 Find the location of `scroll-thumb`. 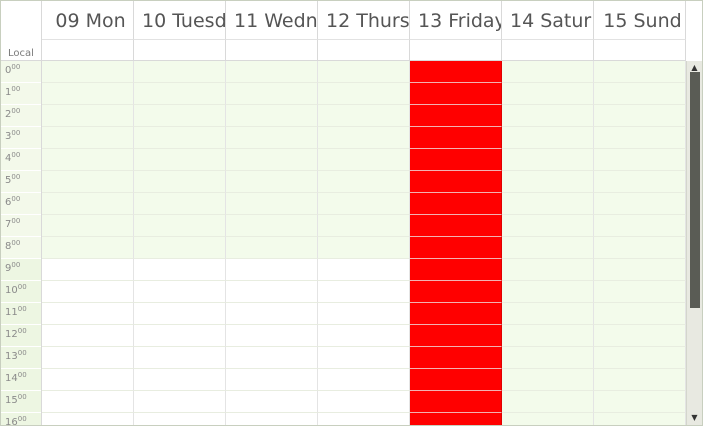

scroll-thumb is located at coordinates (695, 190).